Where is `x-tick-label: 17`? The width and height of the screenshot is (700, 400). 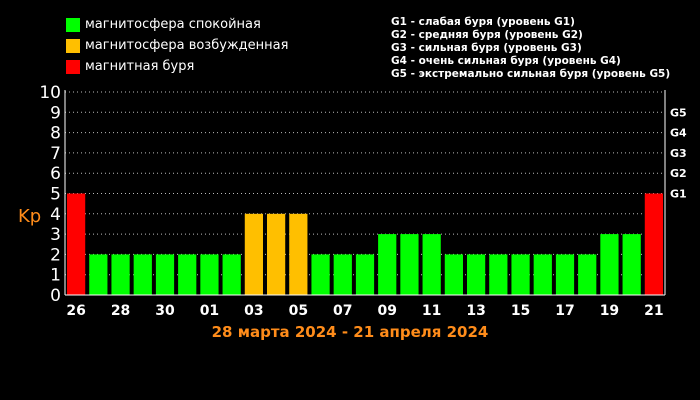 x-tick-label: 17 is located at coordinates (564, 311).